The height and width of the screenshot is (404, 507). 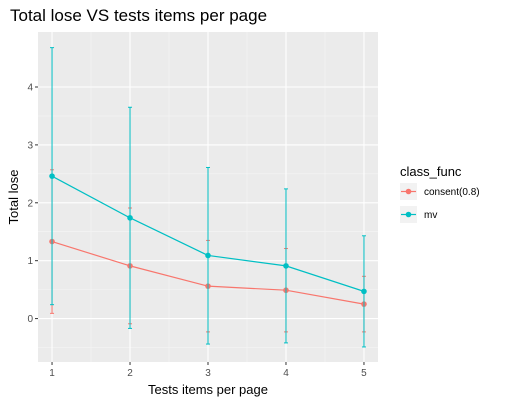 I want to click on x-tick-label: 2, so click(x=130, y=373).